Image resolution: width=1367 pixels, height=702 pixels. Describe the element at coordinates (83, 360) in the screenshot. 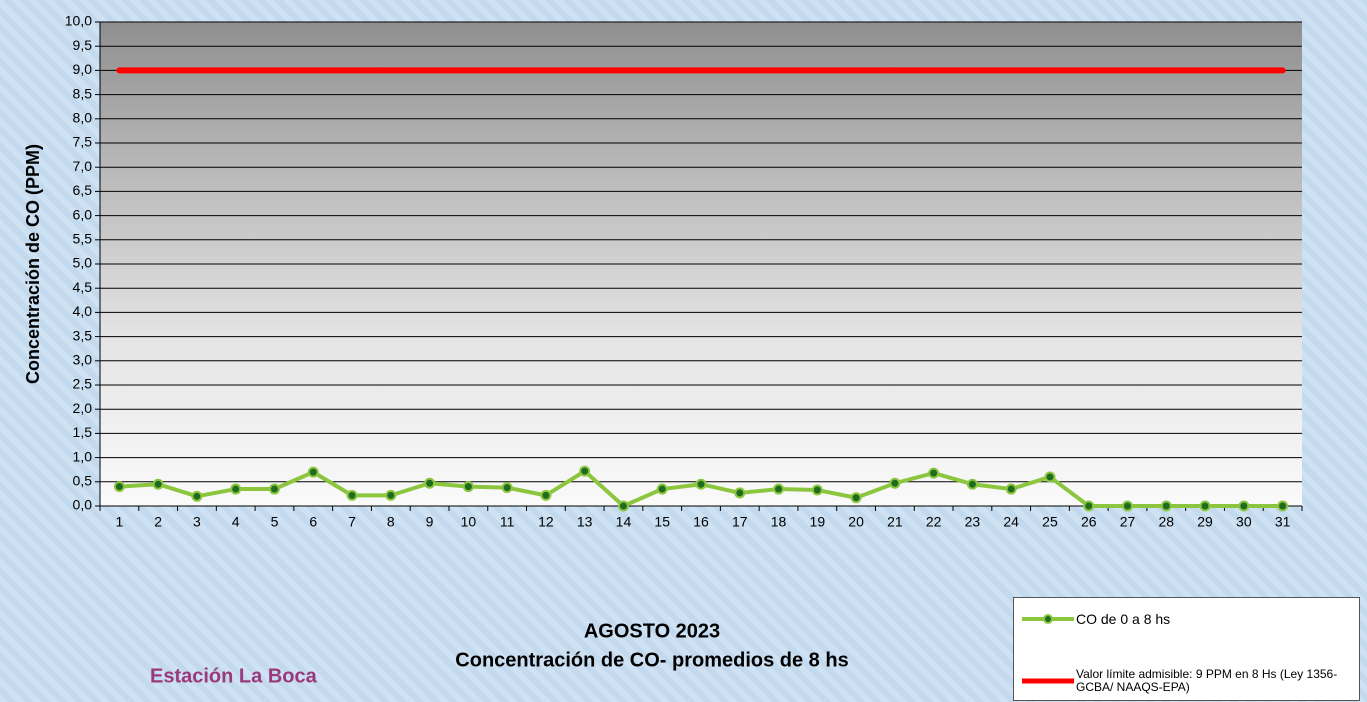

I see `y-tick-label: 3,0` at that location.